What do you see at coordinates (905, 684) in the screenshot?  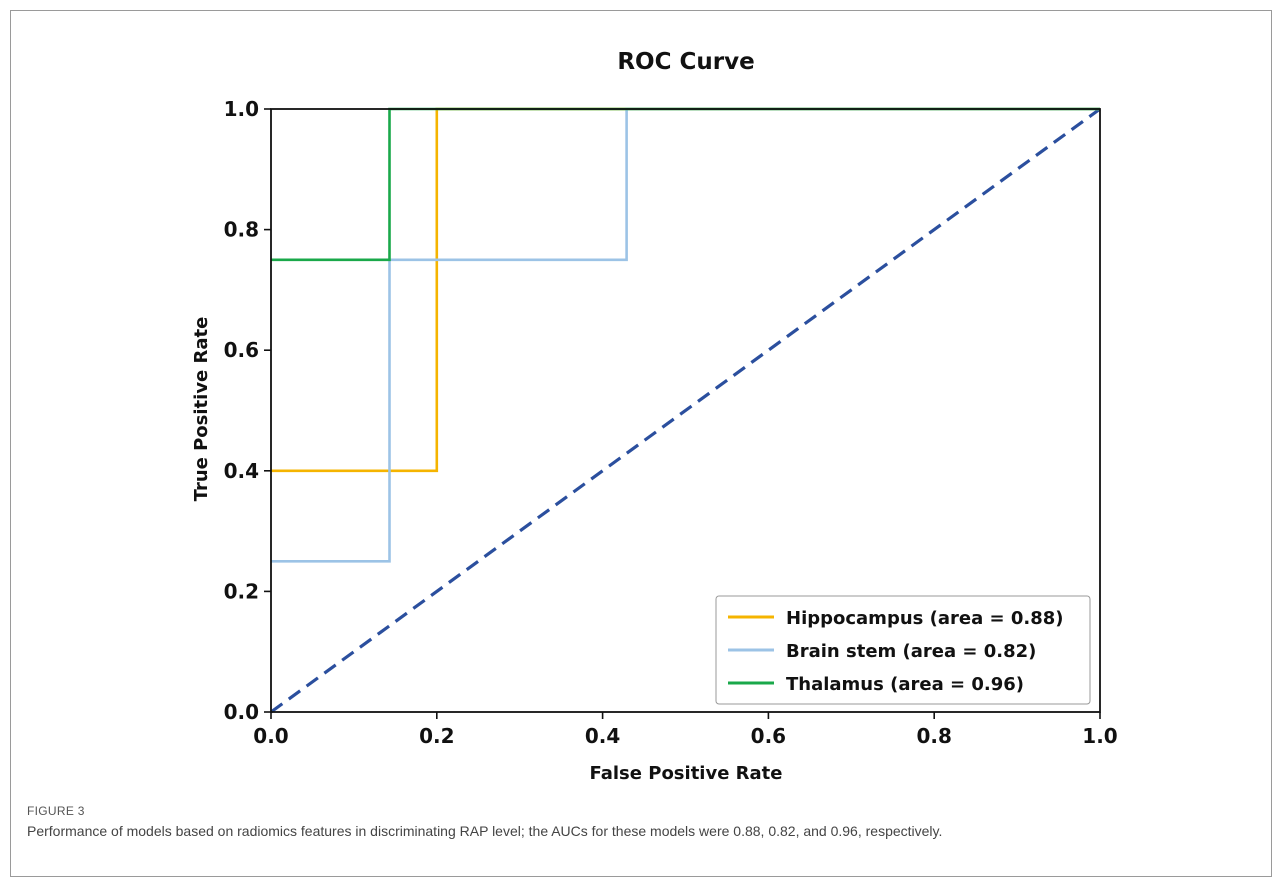 I see `legend-label-2: Thalamus (area = 0.96)` at bounding box center [905, 684].